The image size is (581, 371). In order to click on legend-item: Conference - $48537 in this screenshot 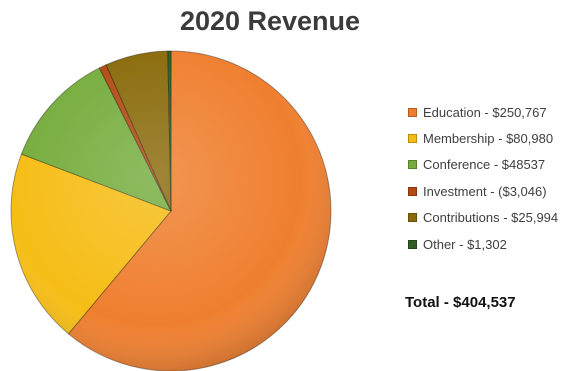, I will do `click(493, 165)`.